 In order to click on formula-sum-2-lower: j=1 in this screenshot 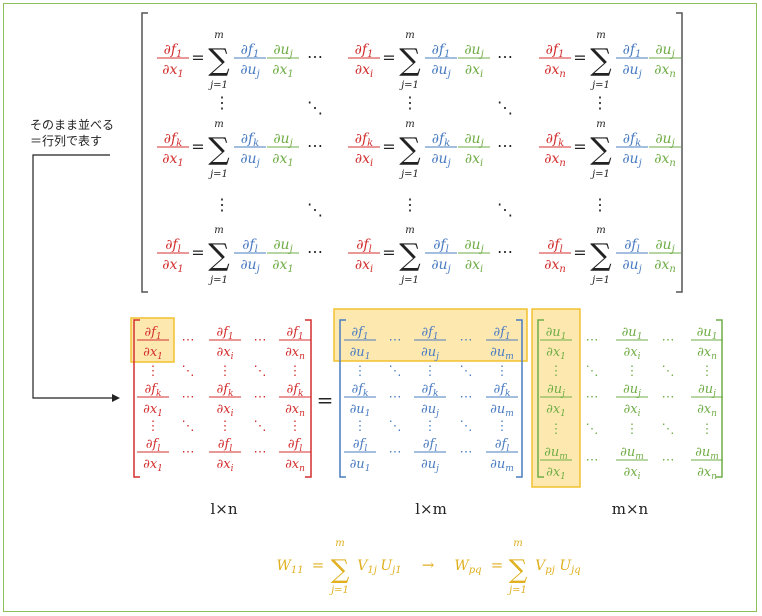, I will do `click(517, 590)`.